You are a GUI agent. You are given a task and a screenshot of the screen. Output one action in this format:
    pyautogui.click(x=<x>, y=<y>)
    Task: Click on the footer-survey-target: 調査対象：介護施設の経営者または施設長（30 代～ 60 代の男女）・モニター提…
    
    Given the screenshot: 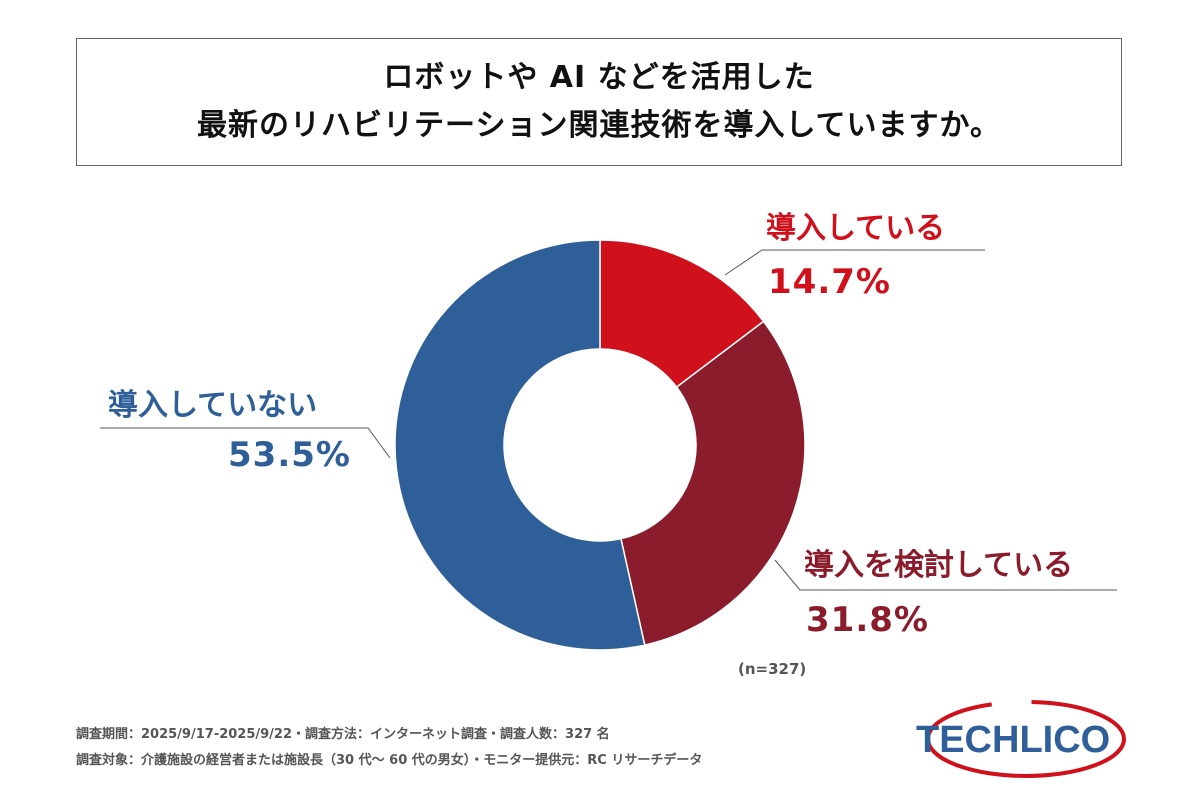 What is the action you would take?
    pyautogui.click(x=389, y=760)
    